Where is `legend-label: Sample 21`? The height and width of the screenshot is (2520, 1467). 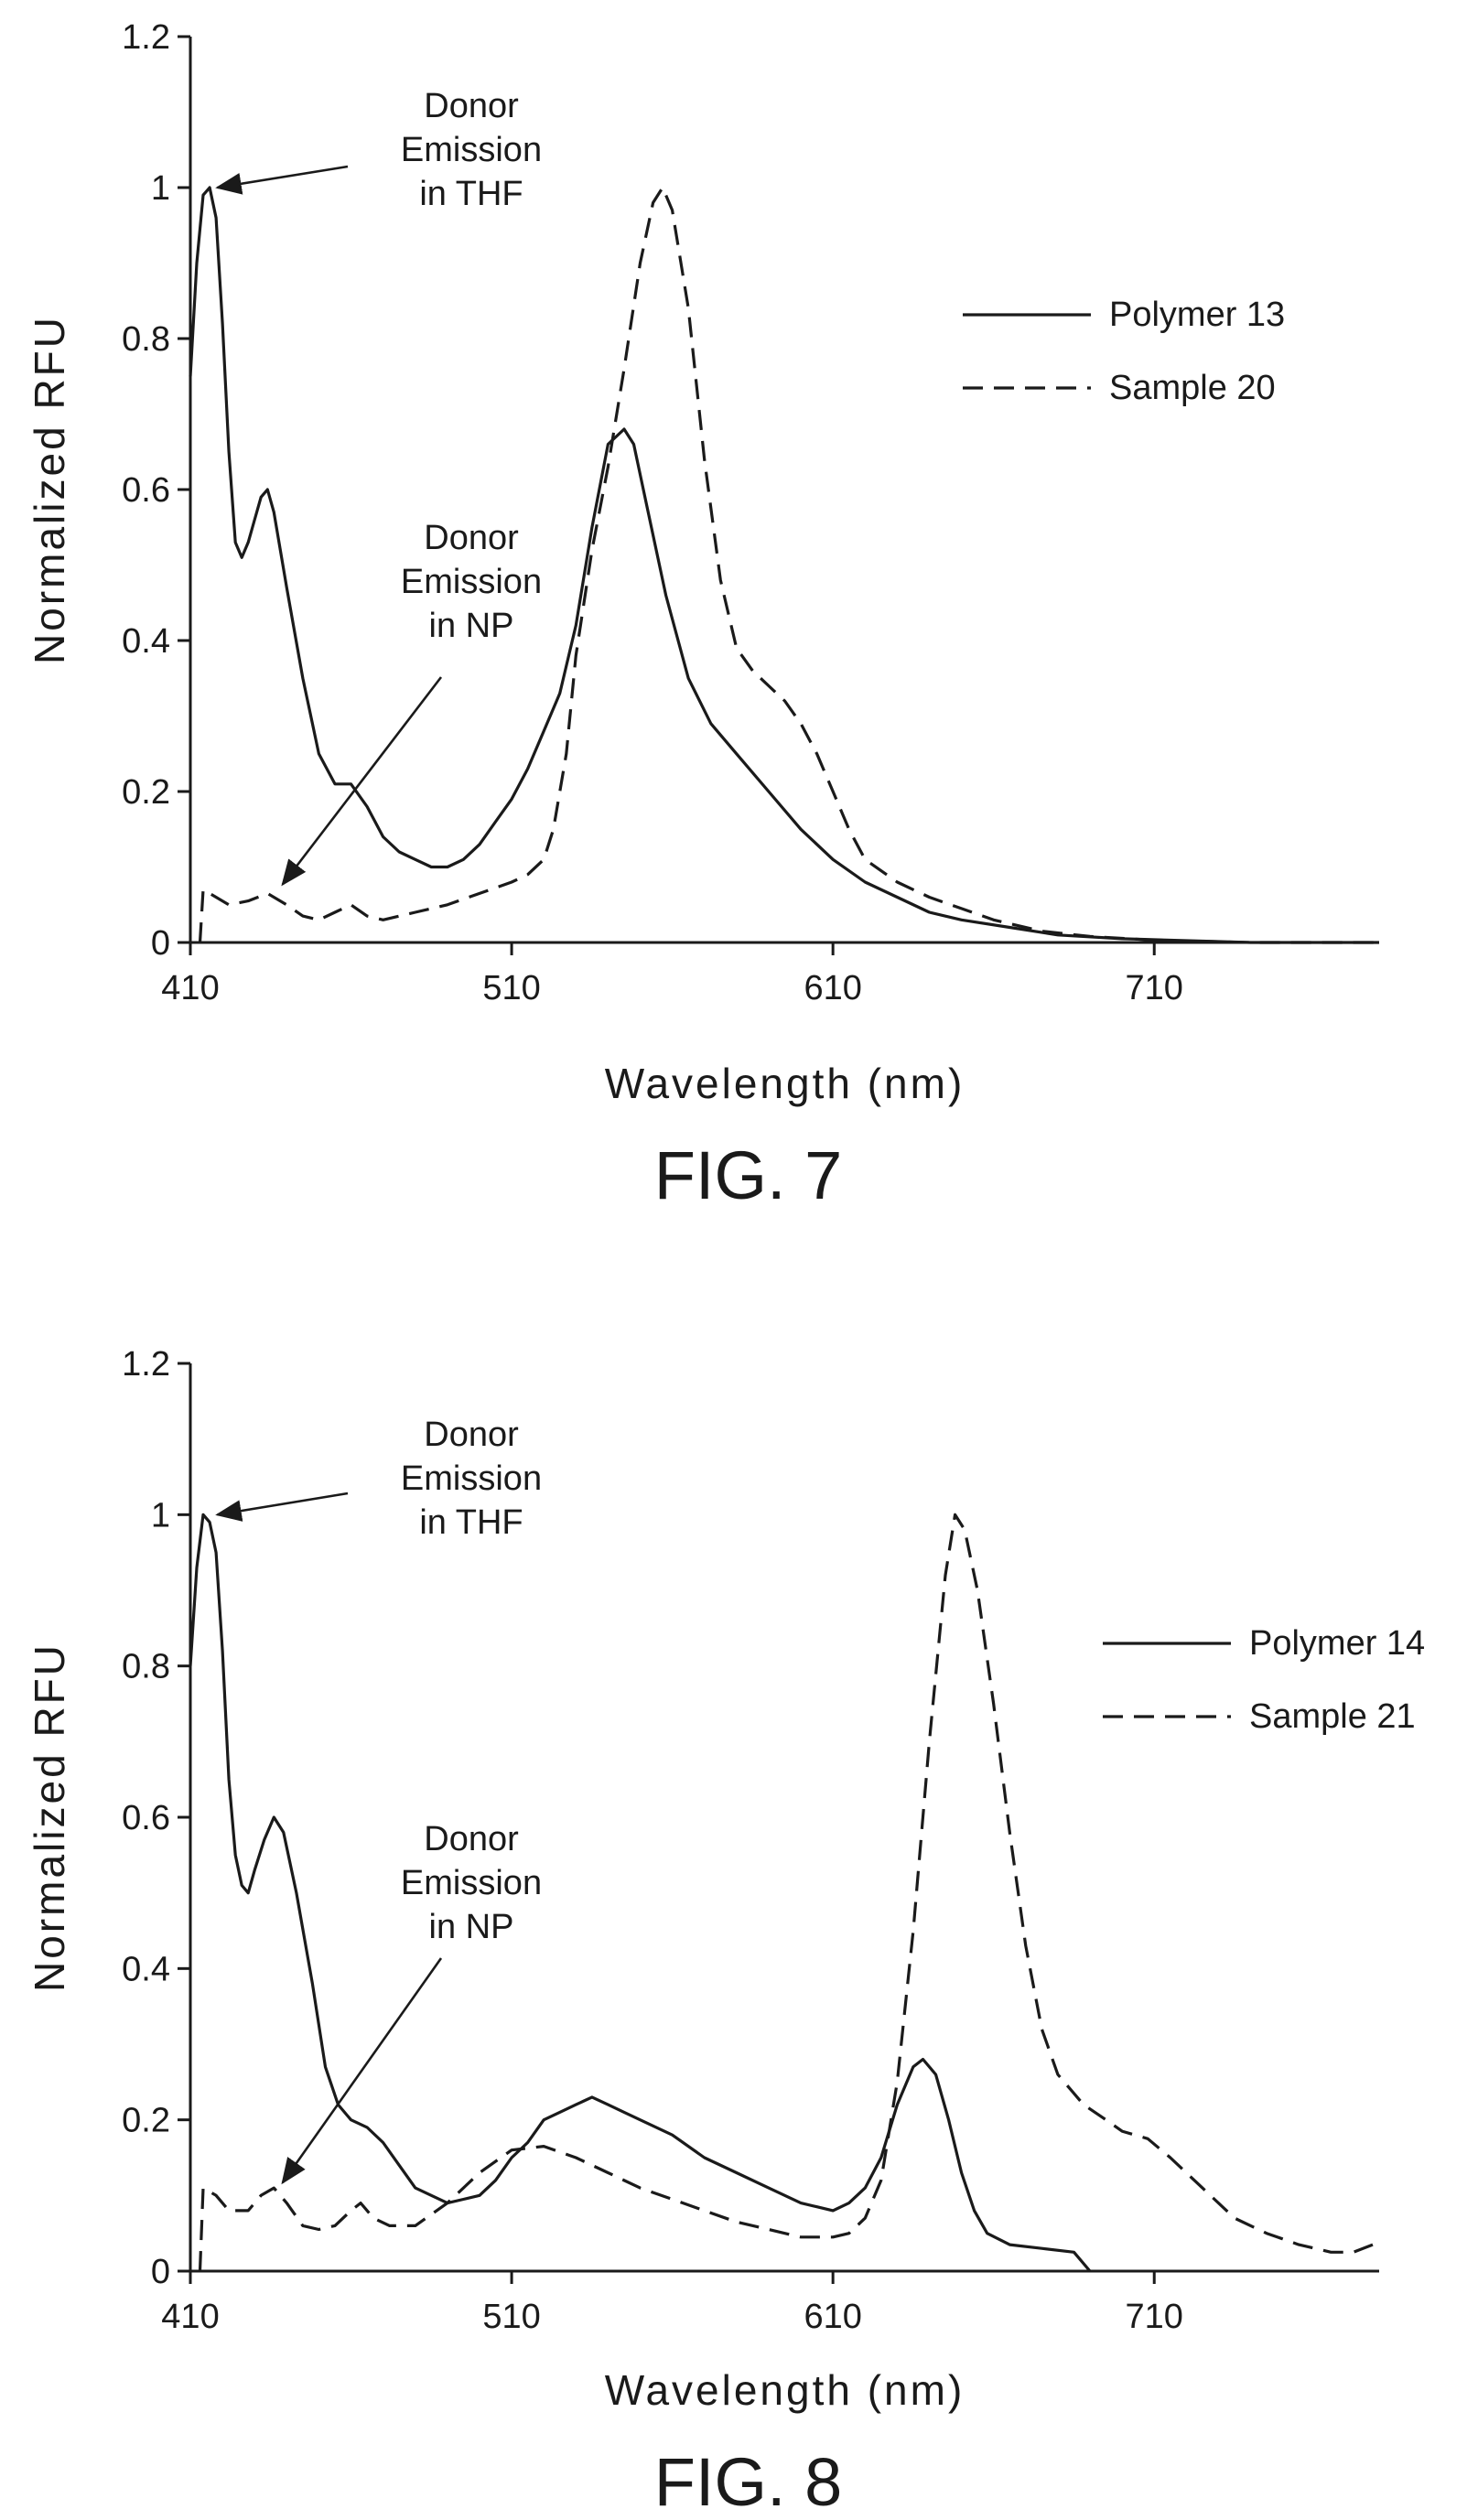 legend-label: Sample 21 is located at coordinates (1332, 1716).